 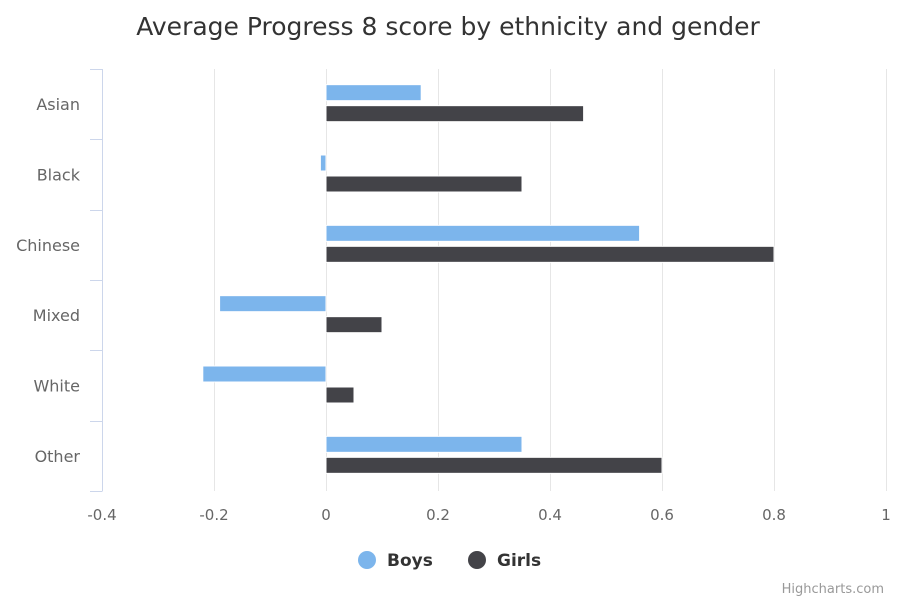 What do you see at coordinates (519, 561) in the screenshot?
I see `legend-item-girls: Girls` at bounding box center [519, 561].